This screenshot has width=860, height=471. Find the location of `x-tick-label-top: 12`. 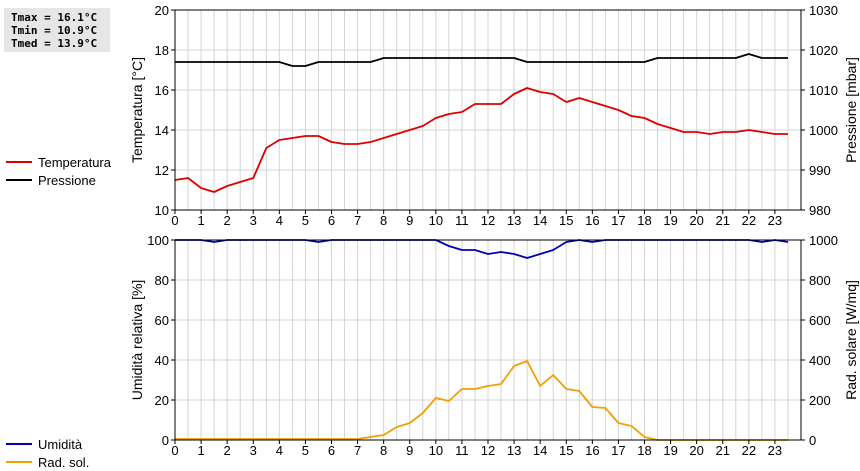

x-tick-label-top: 12 is located at coordinates (488, 220).